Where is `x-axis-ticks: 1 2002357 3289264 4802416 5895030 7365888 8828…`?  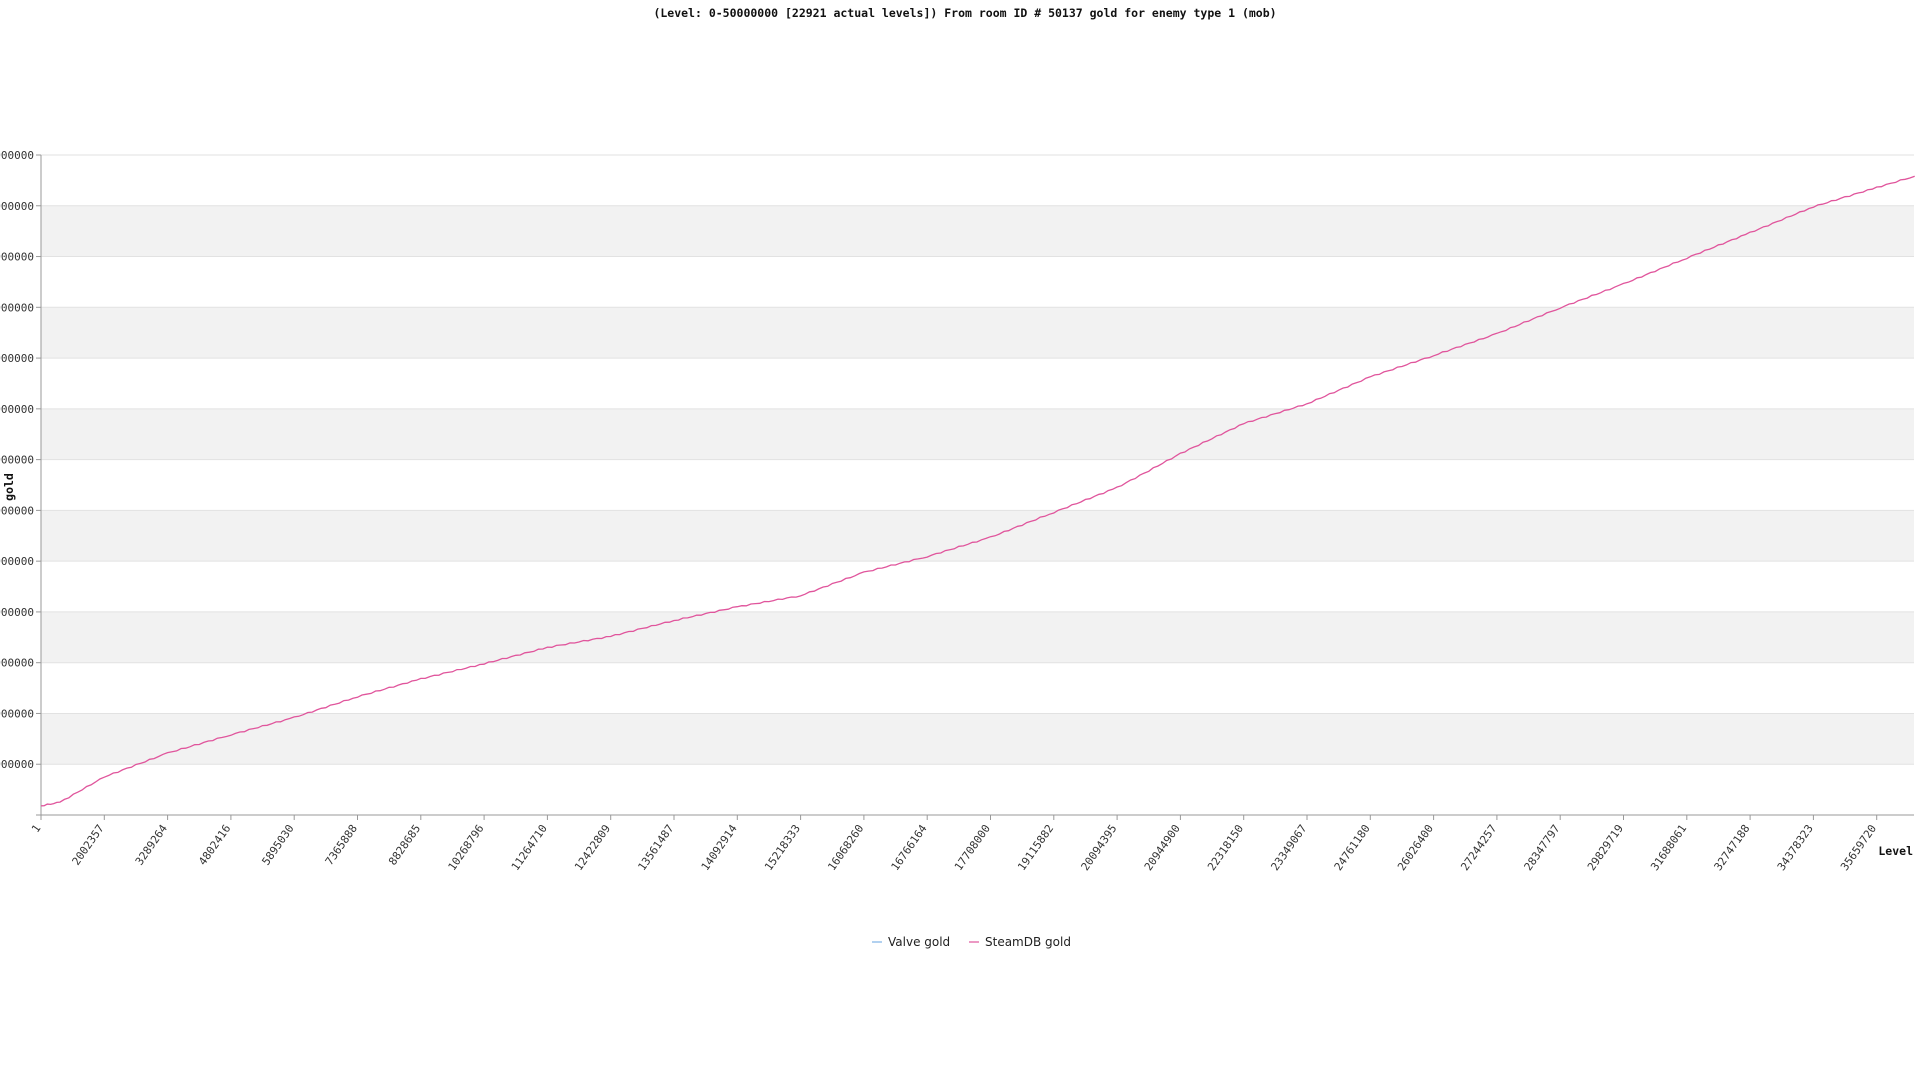 x-axis-ticks: 1 2002357 3289264 4802416 5895030 7365888 8828… is located at coordinates (954, 844).